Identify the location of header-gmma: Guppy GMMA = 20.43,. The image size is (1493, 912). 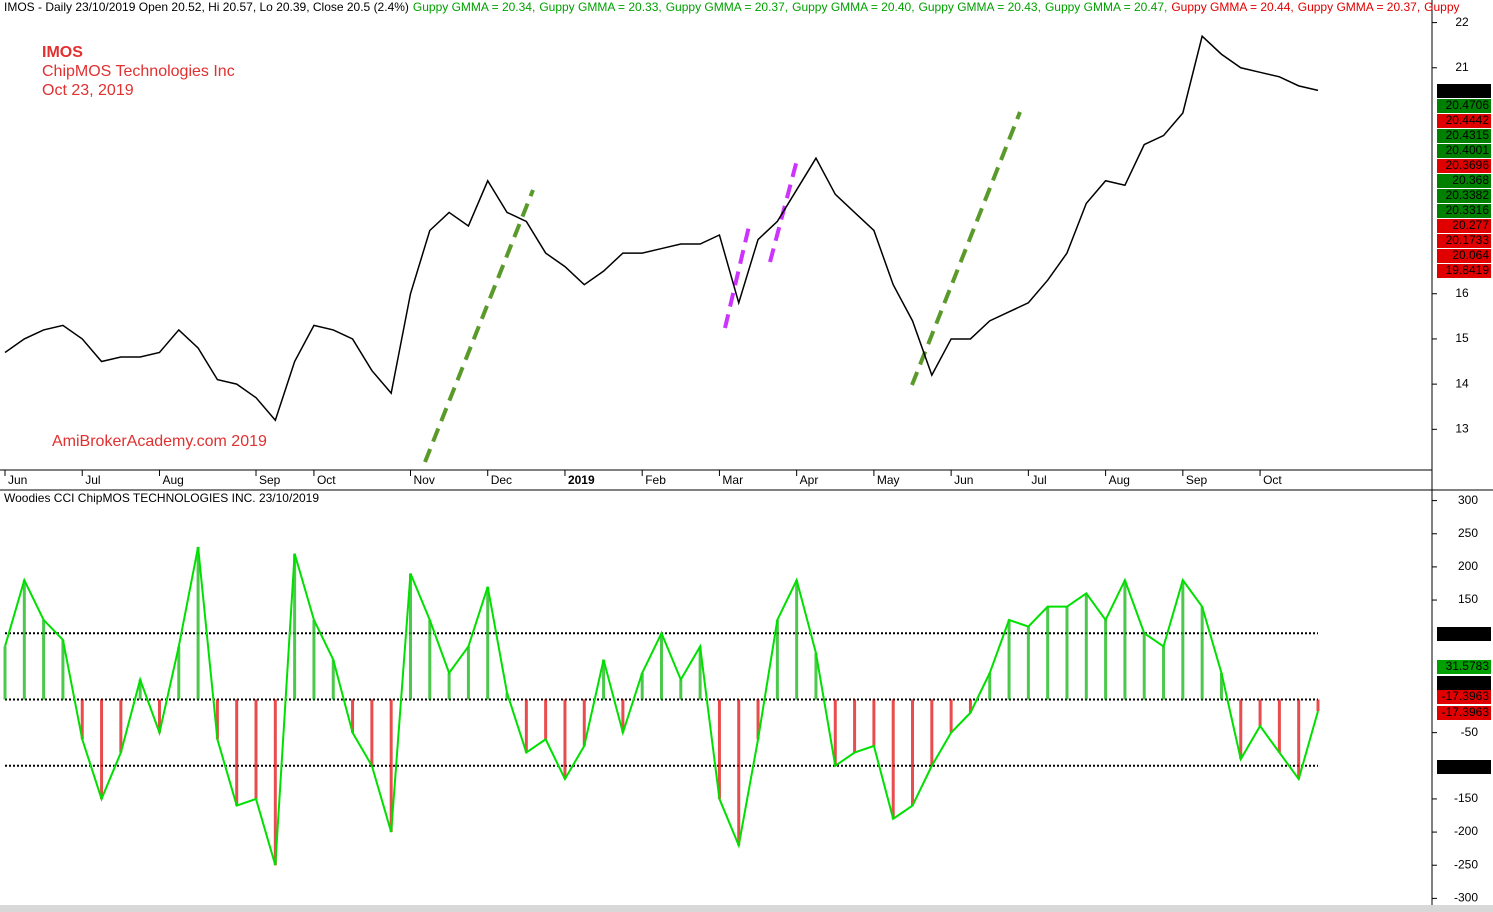
(980, 7).